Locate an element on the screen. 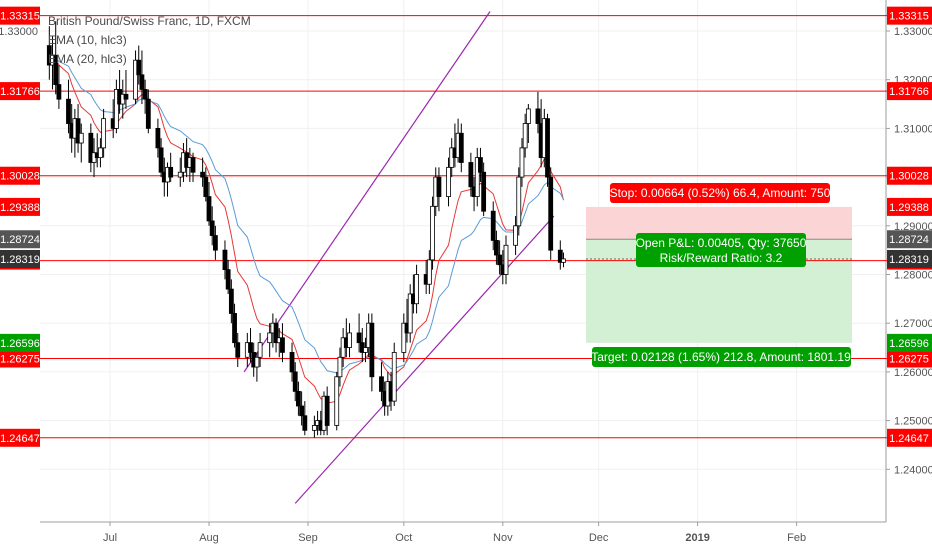 This screenshot has width=932, height=550. level-badge-left-text: 1.30028 is located at coordinates (20, 177).